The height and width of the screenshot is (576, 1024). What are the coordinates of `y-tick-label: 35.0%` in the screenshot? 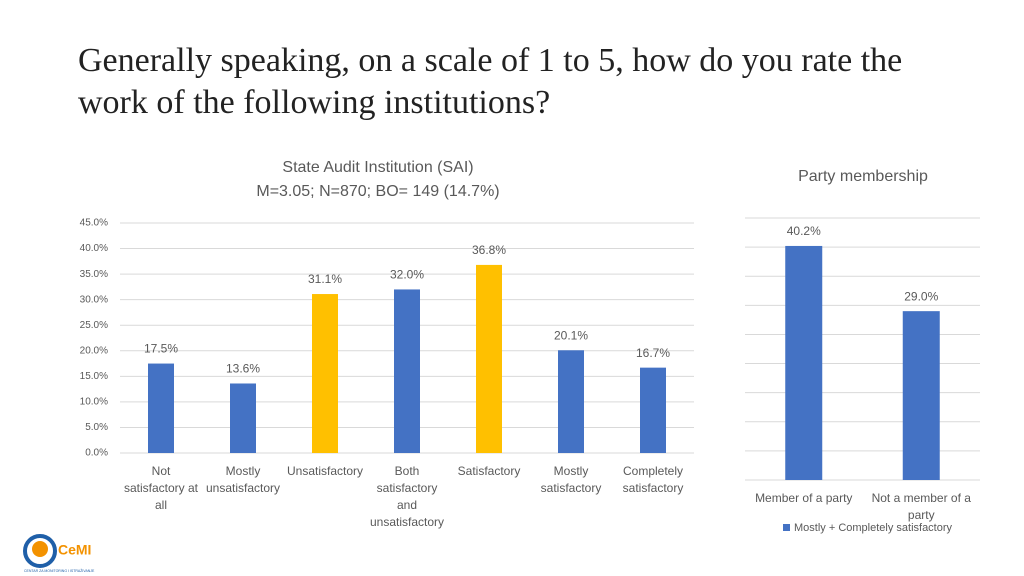 It's located at (94, 274).